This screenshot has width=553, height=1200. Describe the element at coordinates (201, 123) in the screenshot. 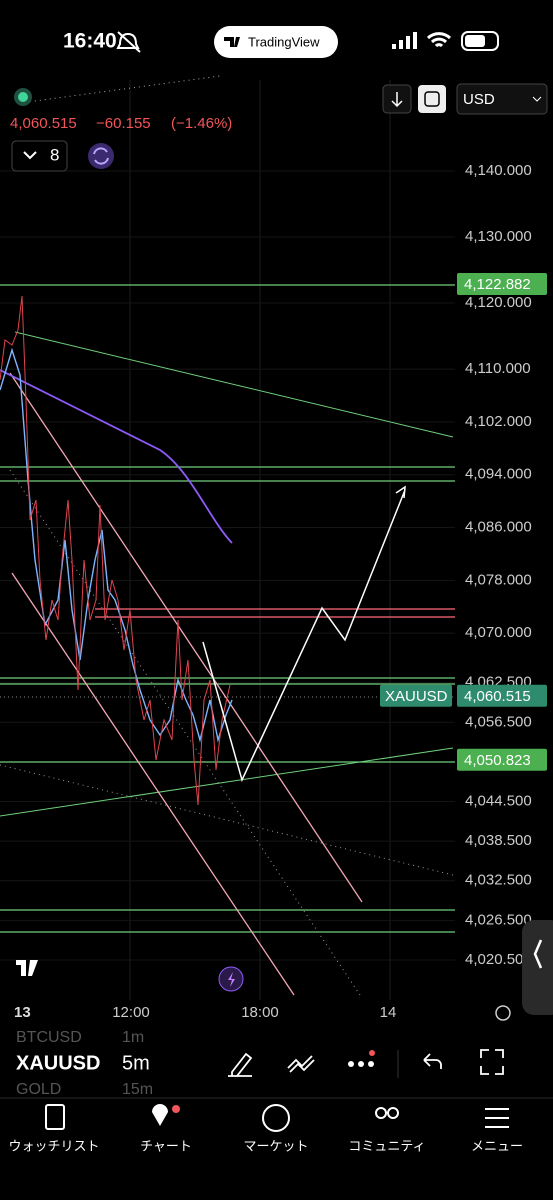

I see `price-change-pct: (−1.46%)` at that location.